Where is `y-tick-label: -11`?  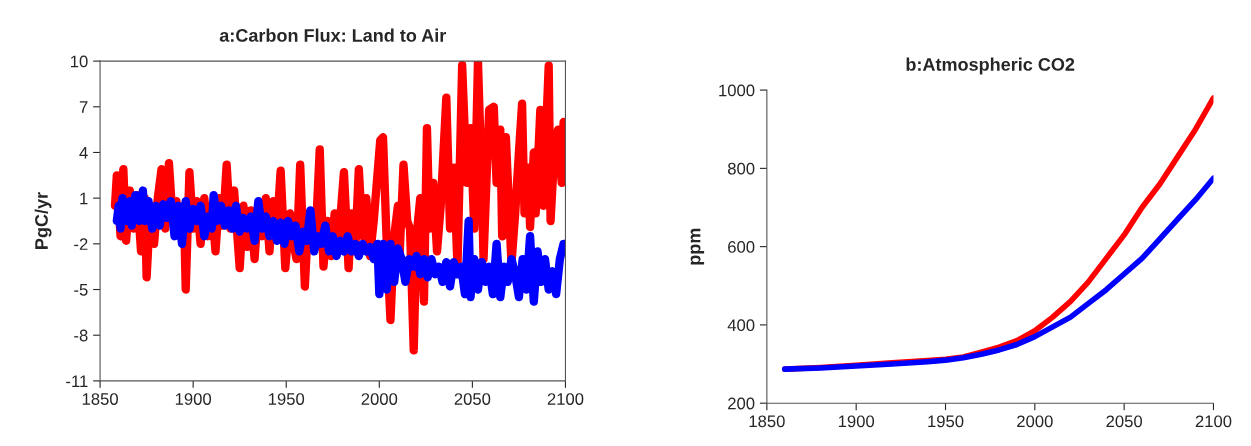
y-tick-label: -11 is located at coordinates (77, 381).